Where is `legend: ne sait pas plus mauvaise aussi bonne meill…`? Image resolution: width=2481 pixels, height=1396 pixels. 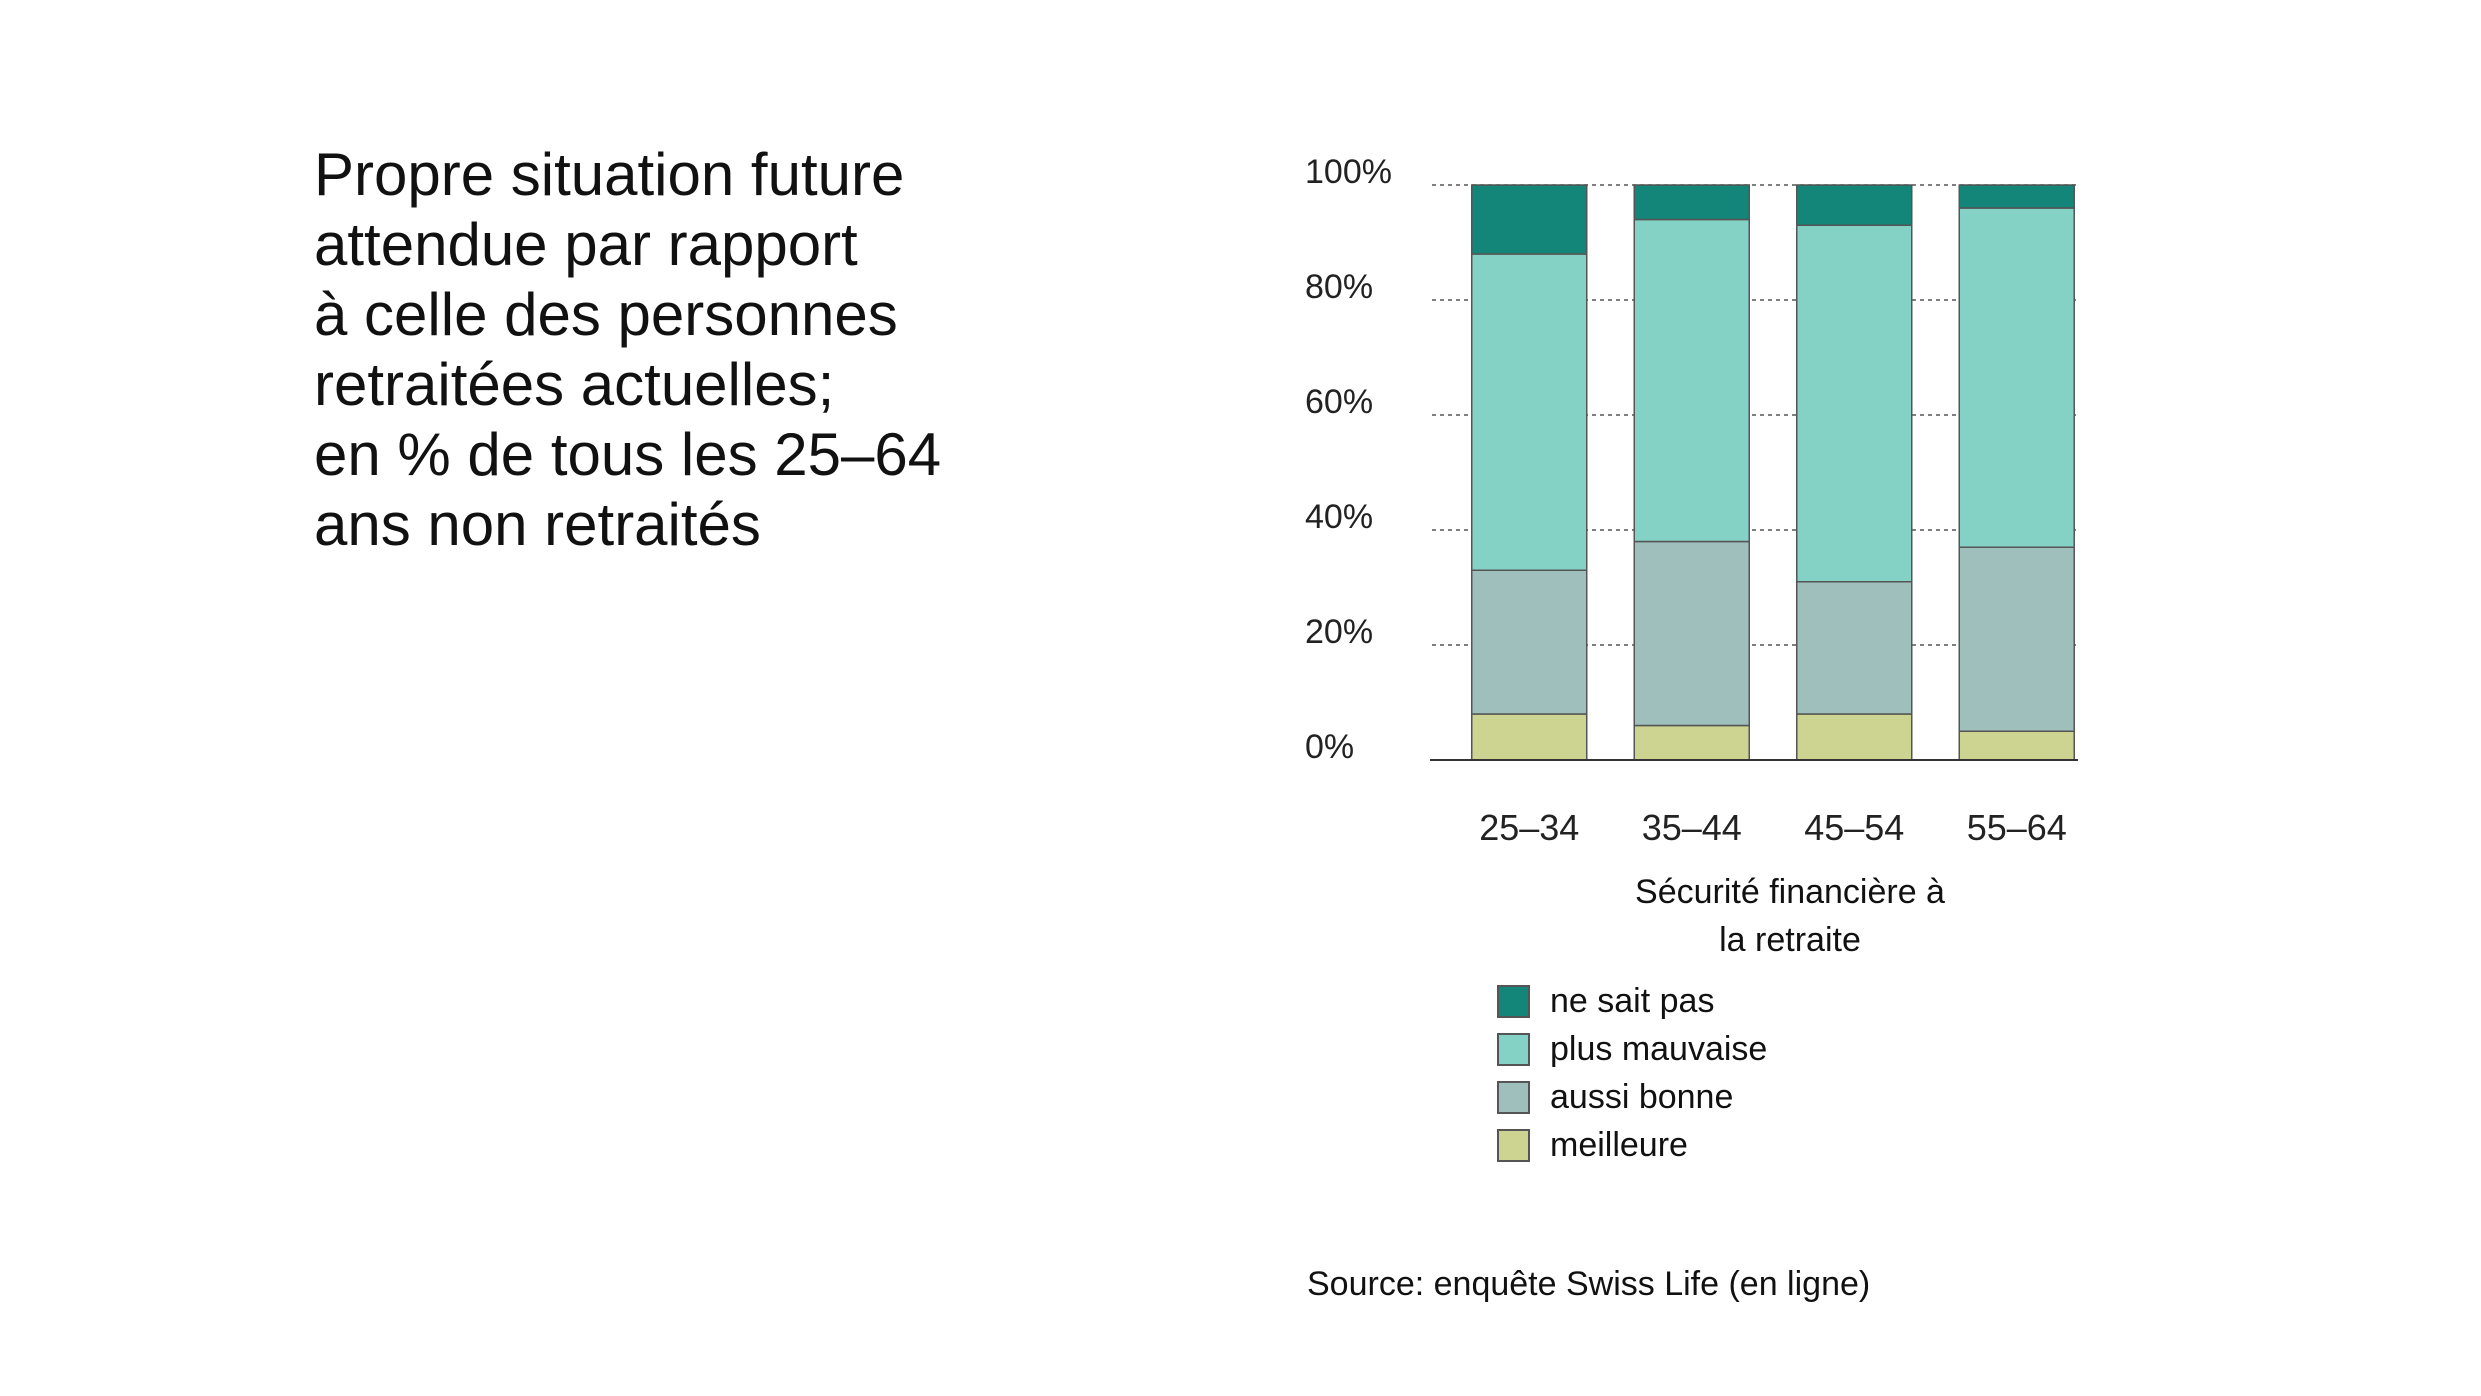 legend: ne sait pas plus mauvaise aussi bonne meill… is located at coordinates (1632, 1073).